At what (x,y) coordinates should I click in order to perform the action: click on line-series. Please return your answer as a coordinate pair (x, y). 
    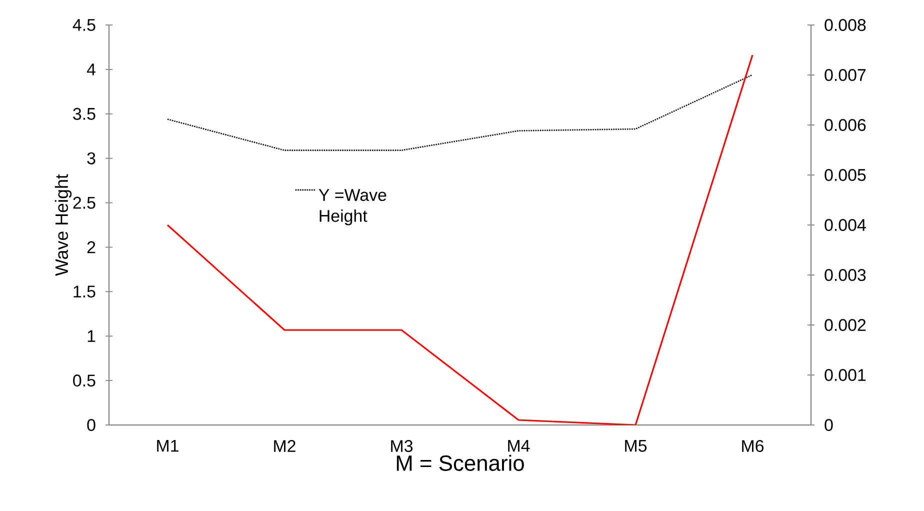
    Looking at the image, I should click on (460, 112).